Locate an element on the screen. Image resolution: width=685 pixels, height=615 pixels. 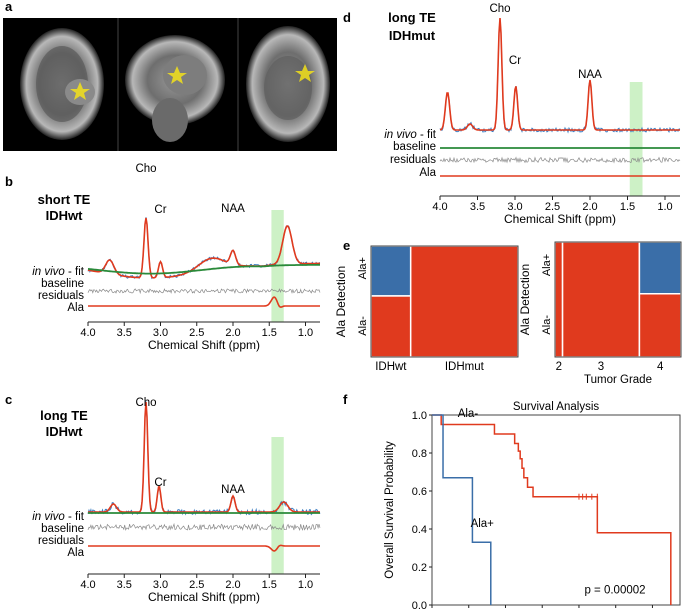
spectrum-baseline-line is located at coordinates (203, 269).